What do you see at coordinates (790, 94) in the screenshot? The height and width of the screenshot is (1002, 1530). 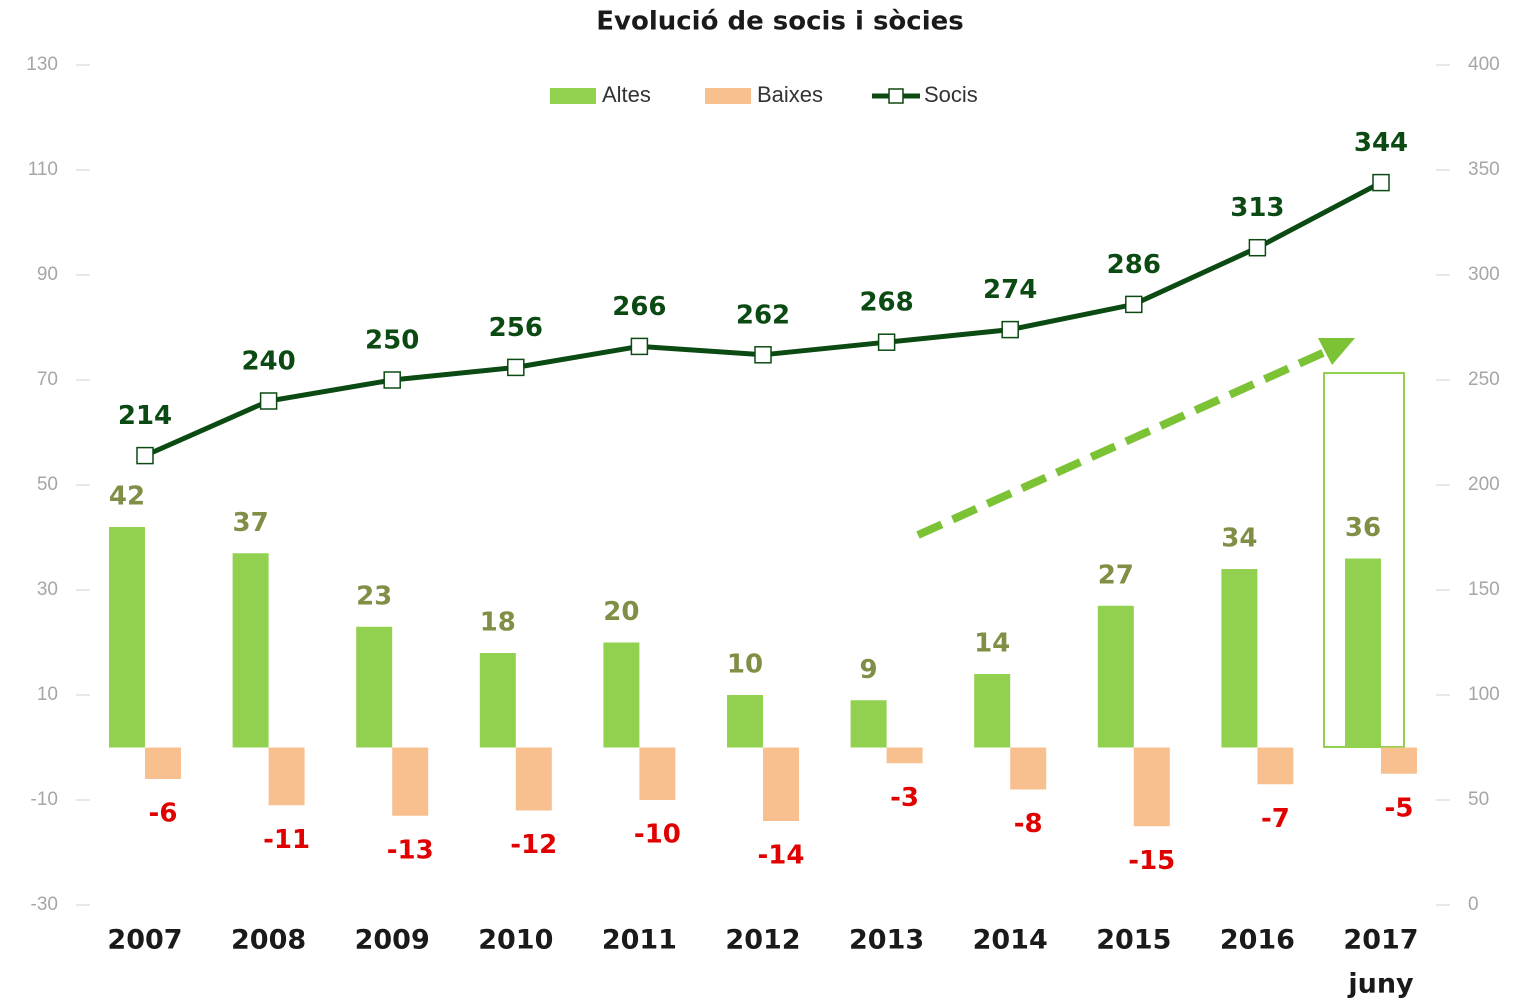 I see `legend-label: Baixes` at bounding box center [790, 94].